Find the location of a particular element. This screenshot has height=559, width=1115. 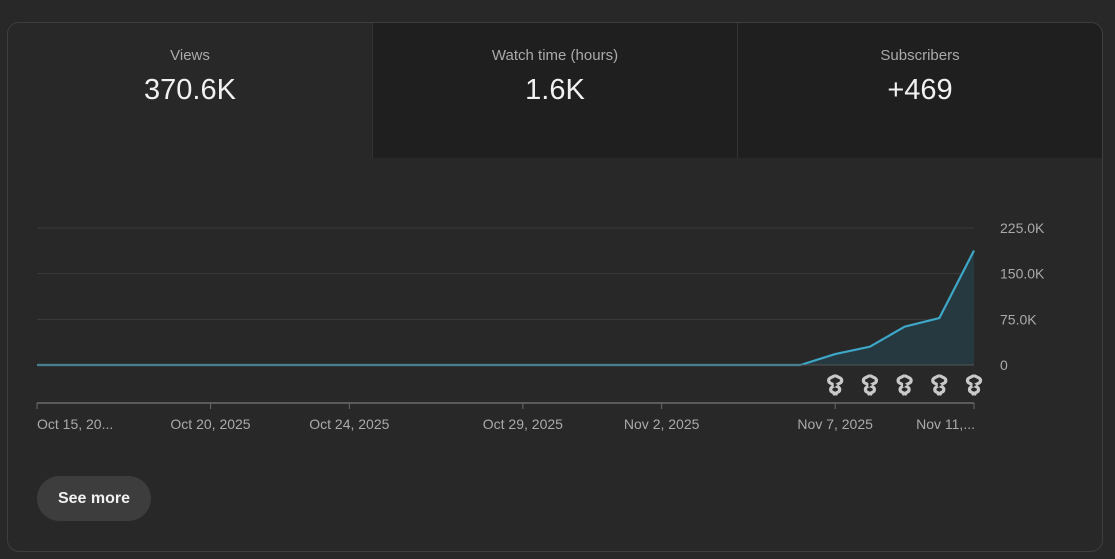

tab-subscribers: Subscribers +469 is located at coordinates (919, 90).